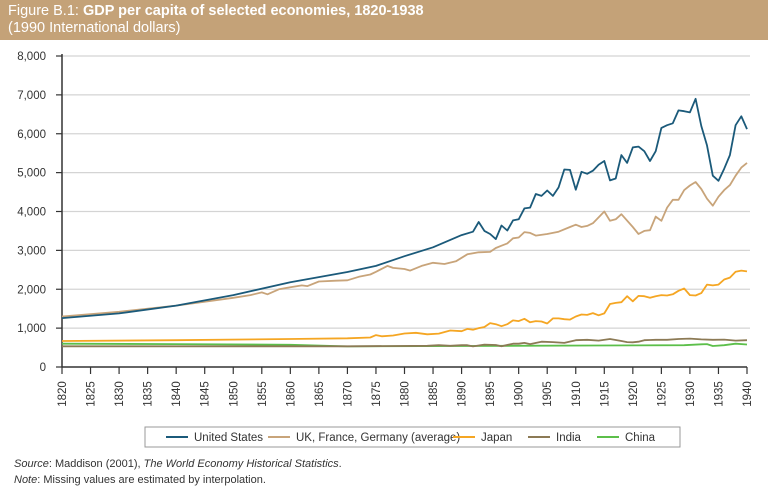  Describe the element at coordinates (748, 394) in the screenshot. I see `x-tick-label: 1940` at that location.